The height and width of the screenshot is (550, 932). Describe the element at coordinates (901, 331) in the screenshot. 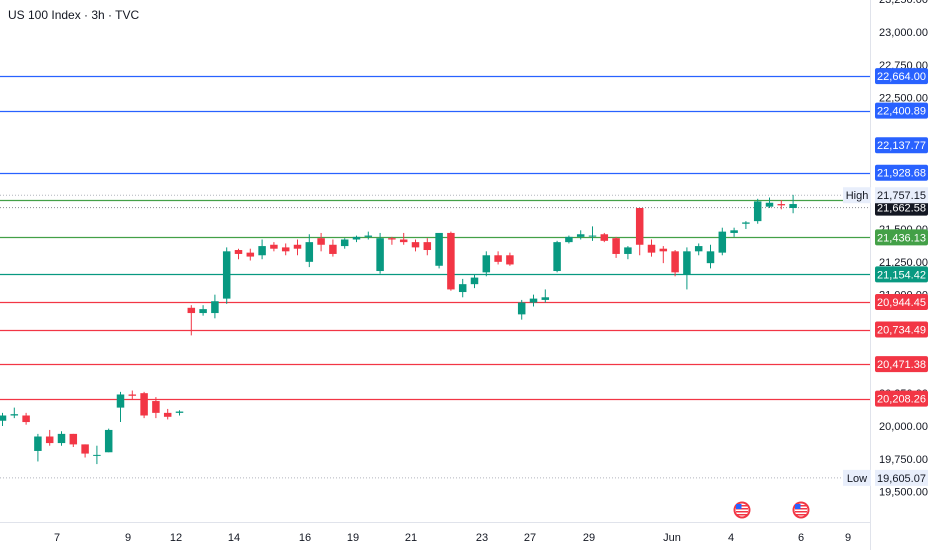

I see `level-price-label: 20,734.49` at that location.